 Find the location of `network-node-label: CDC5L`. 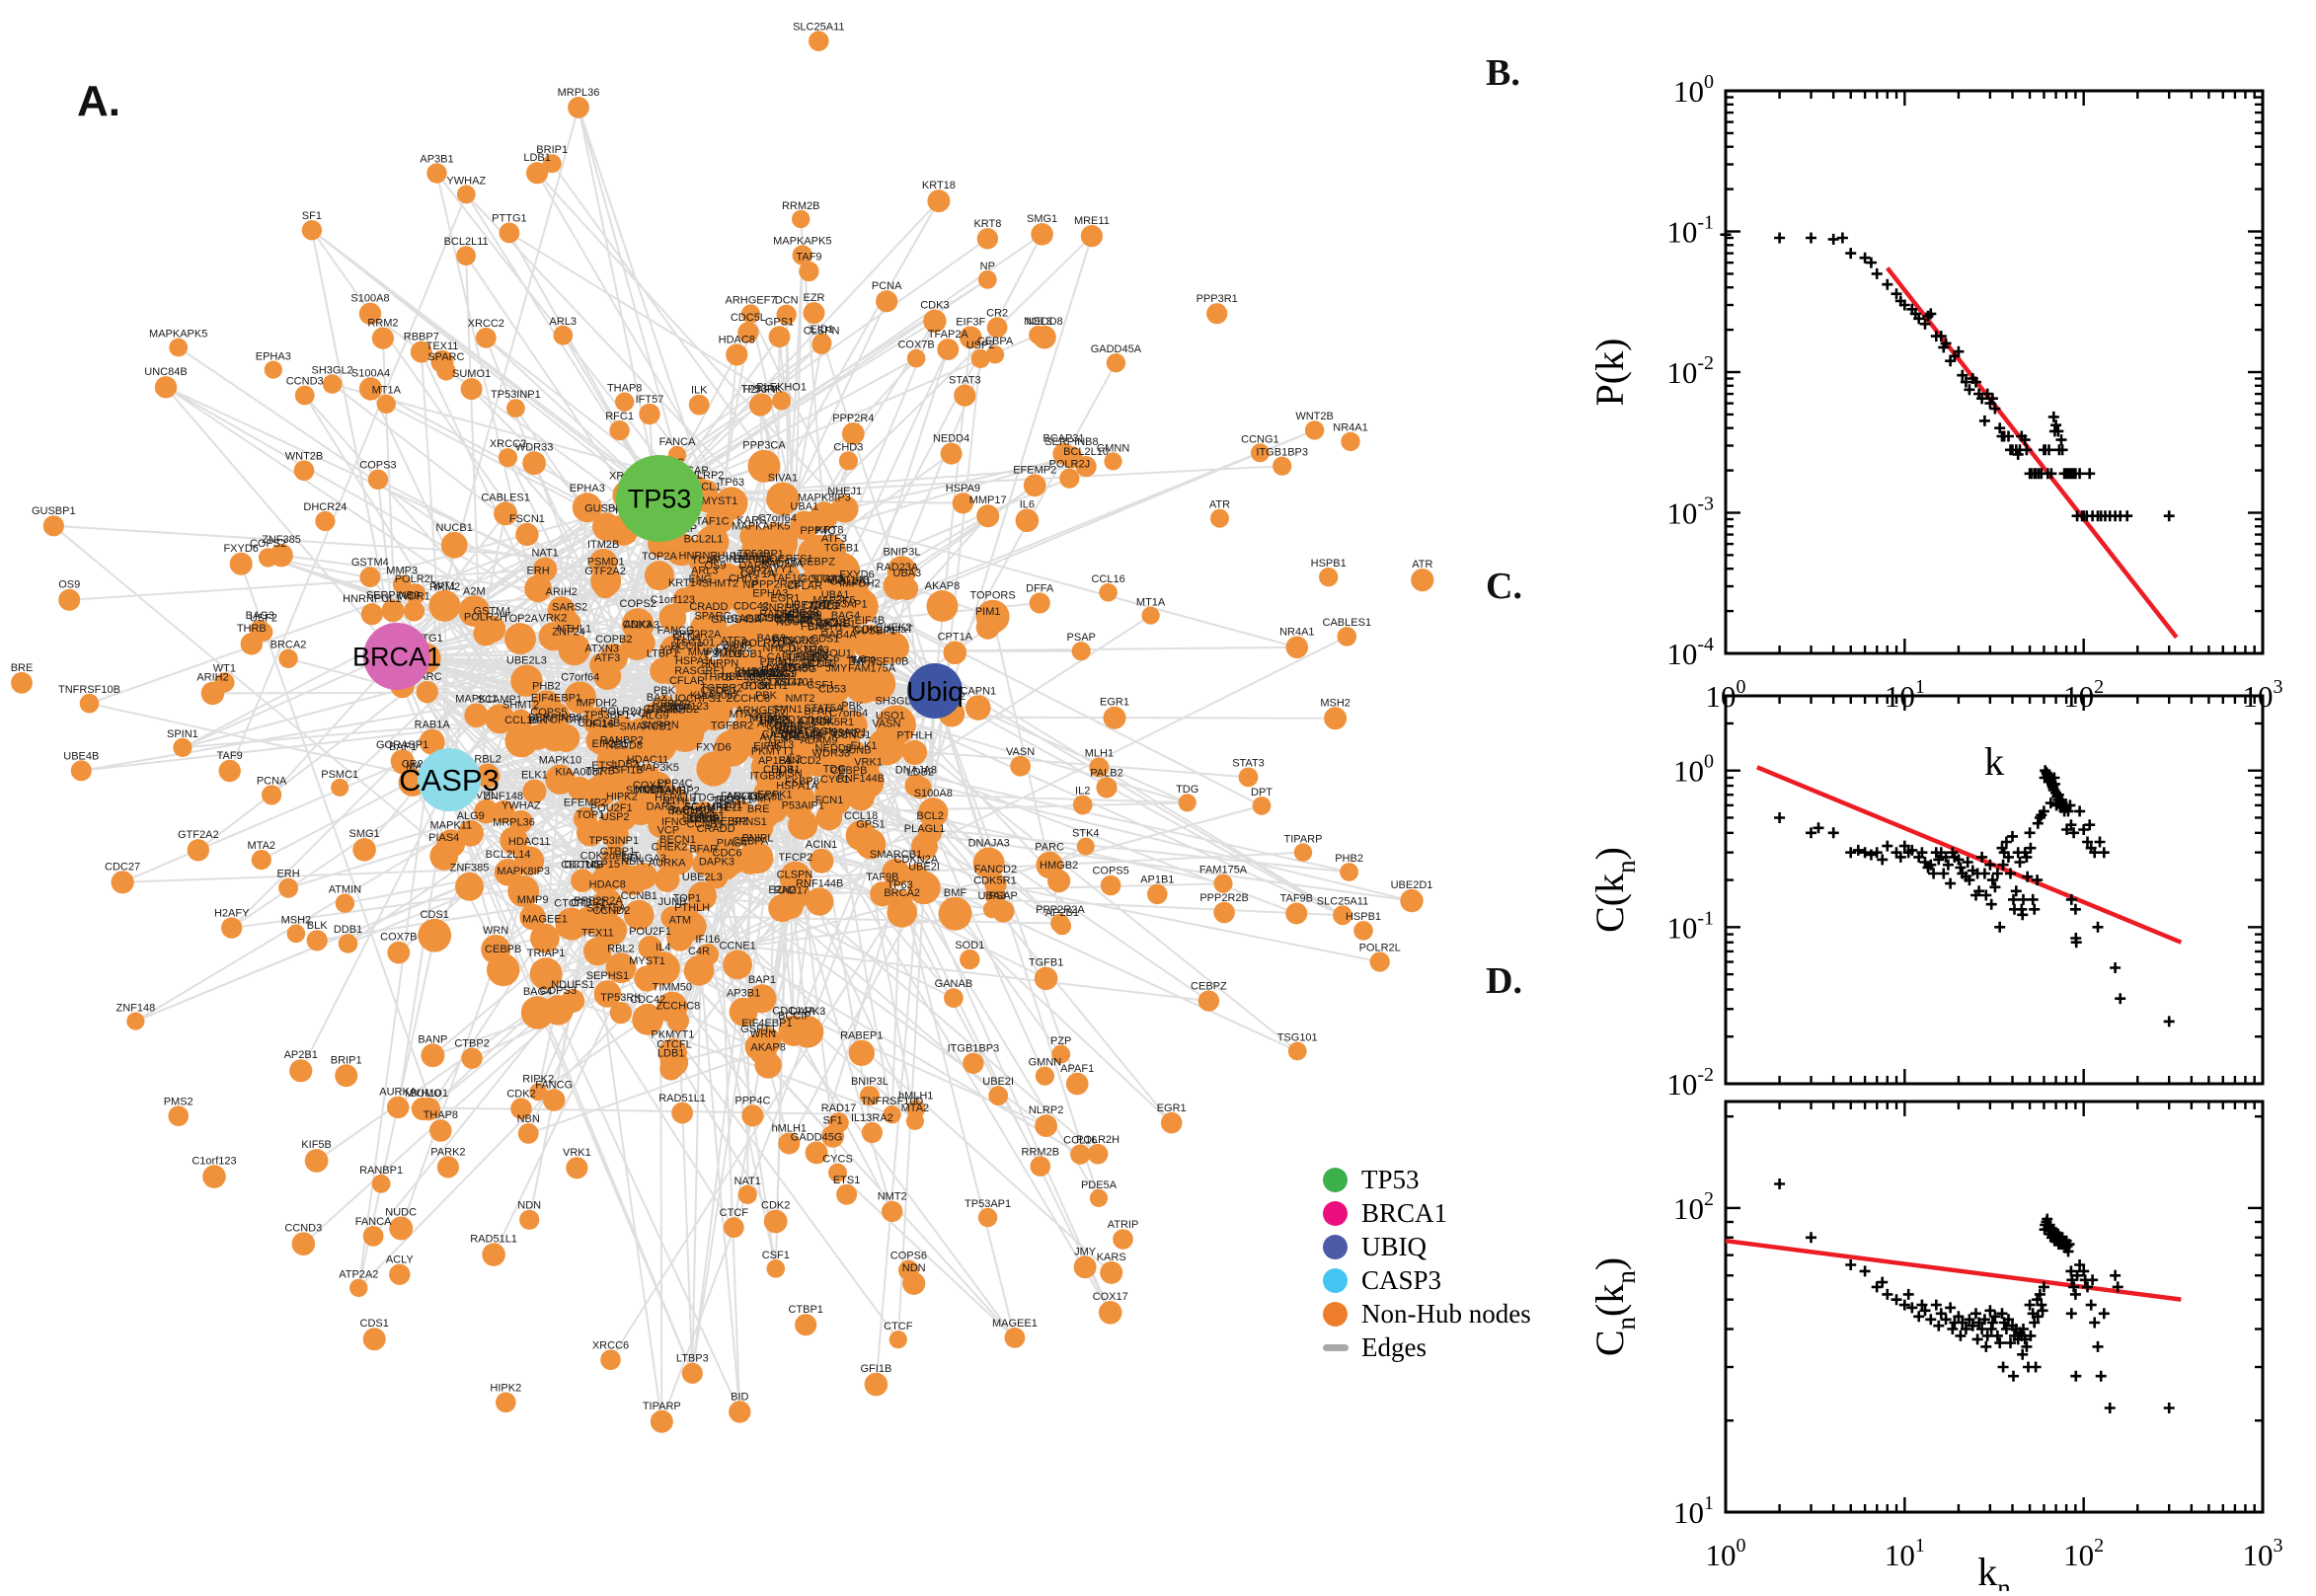

network-node-label: CDC5L is located at coordinates (817, 720).